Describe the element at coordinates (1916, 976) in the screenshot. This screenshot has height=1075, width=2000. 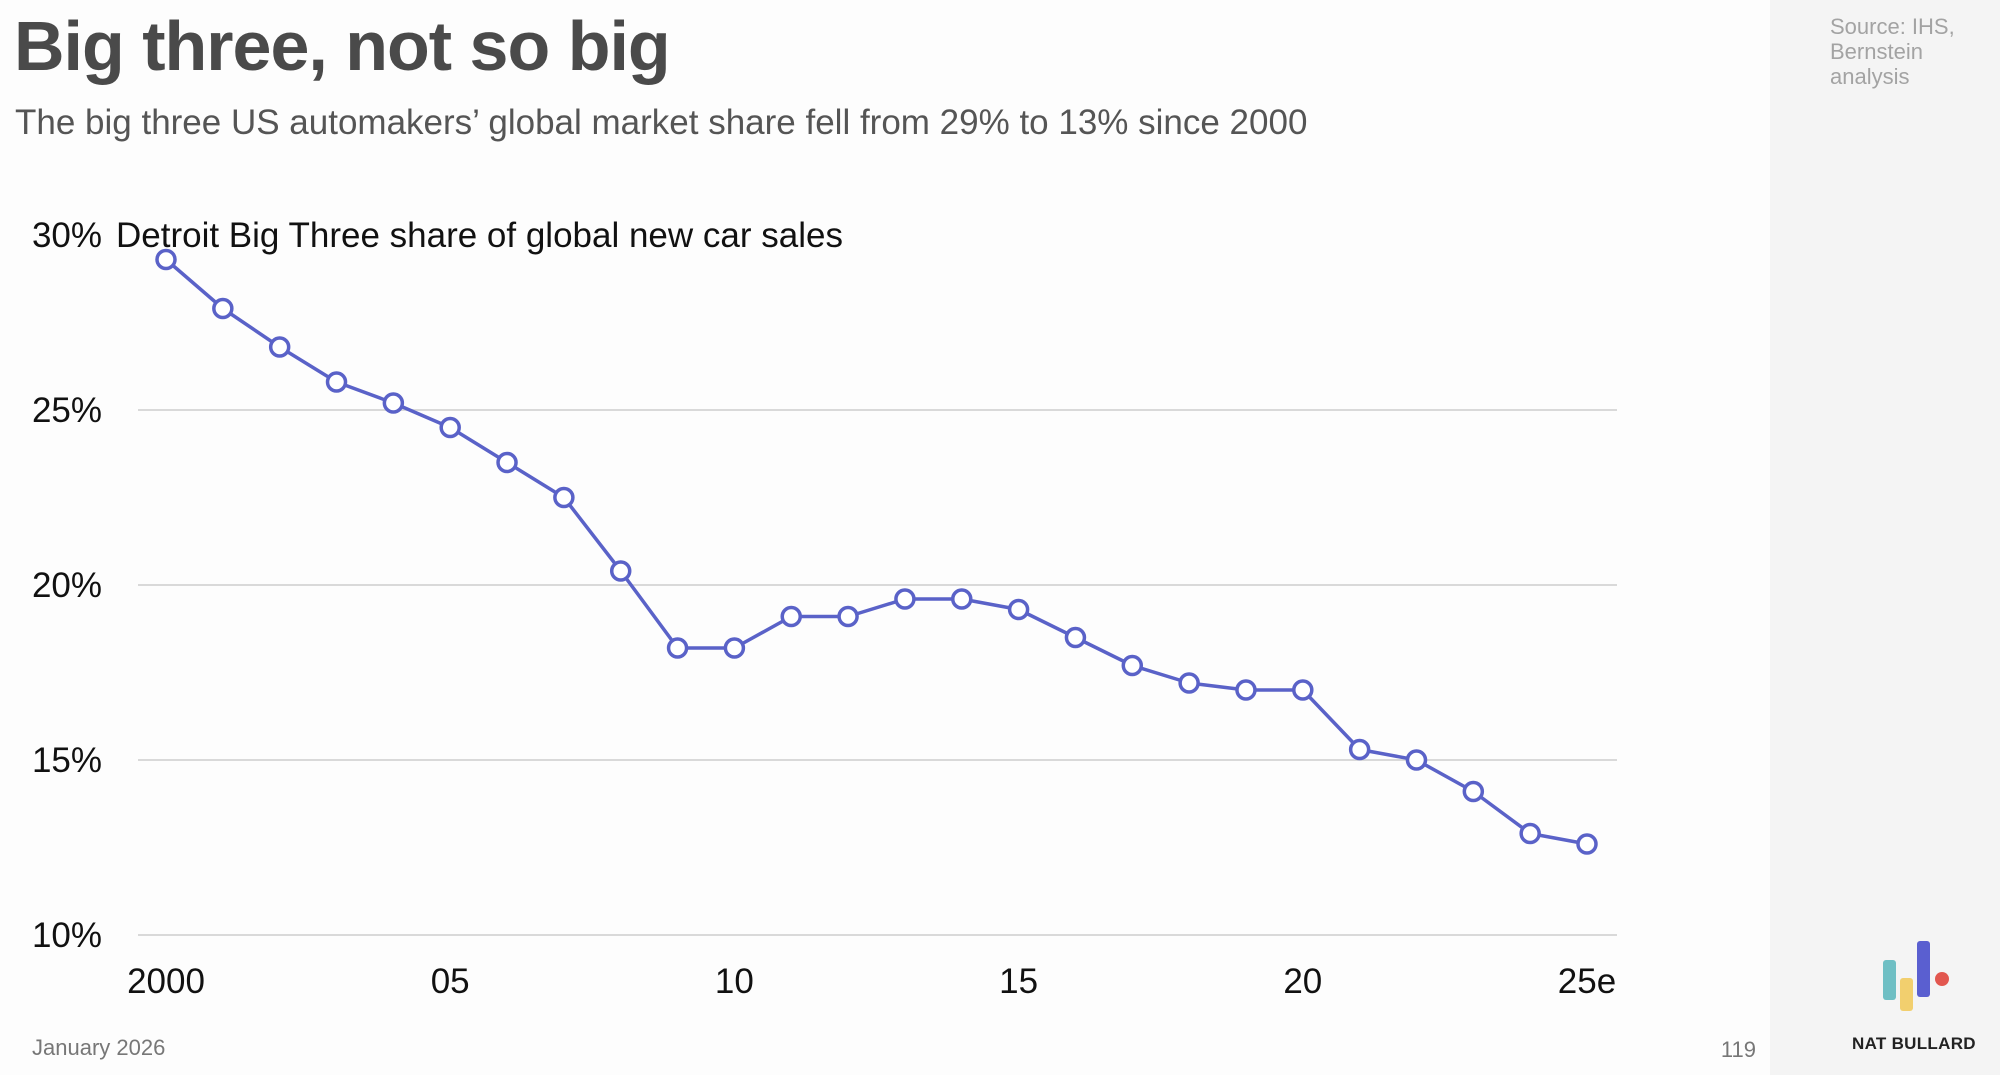
I see `brand-logo-icon` at that location.